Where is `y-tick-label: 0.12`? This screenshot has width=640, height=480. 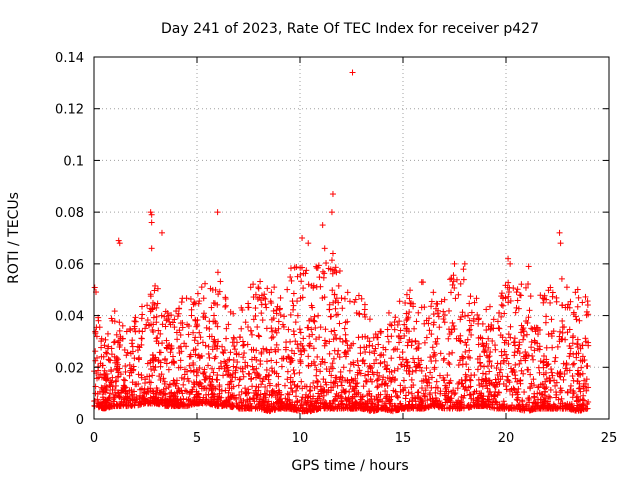
y-tick-label: 0.12 is located at coordinates (69, 110).